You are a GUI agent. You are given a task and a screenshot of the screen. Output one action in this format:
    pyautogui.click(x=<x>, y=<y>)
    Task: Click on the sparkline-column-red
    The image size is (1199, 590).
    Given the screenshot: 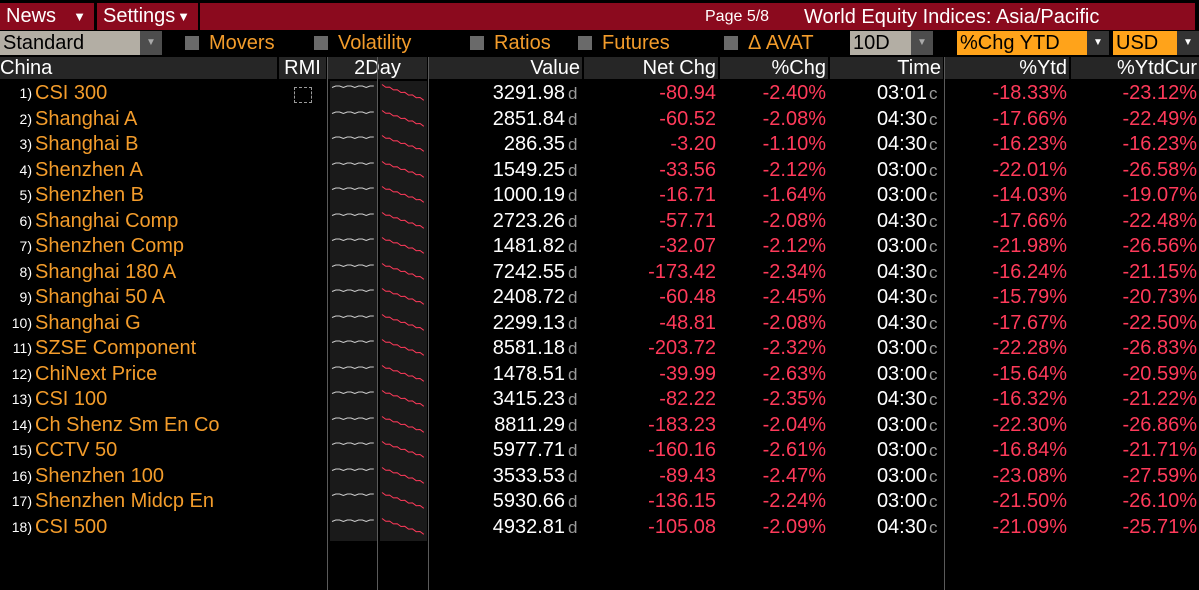 What is the action you would take?
    pyautogui.click(x=403, y=311)
    